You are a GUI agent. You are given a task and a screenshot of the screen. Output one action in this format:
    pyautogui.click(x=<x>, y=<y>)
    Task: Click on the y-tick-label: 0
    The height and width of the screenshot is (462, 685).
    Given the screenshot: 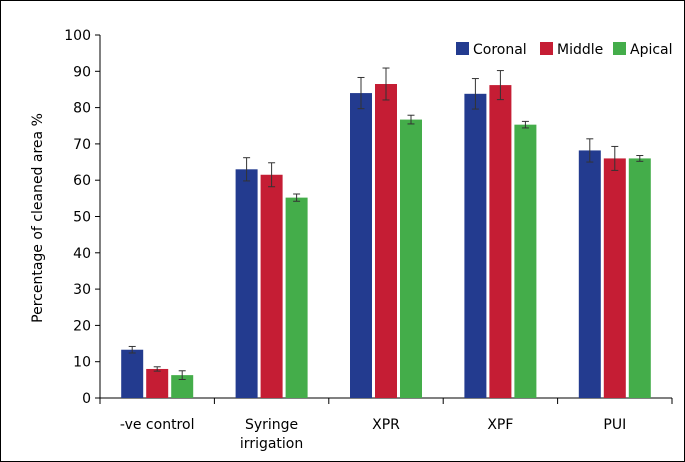 What is the action you would take?
    pyautogui.click(x=86, y=399)
    